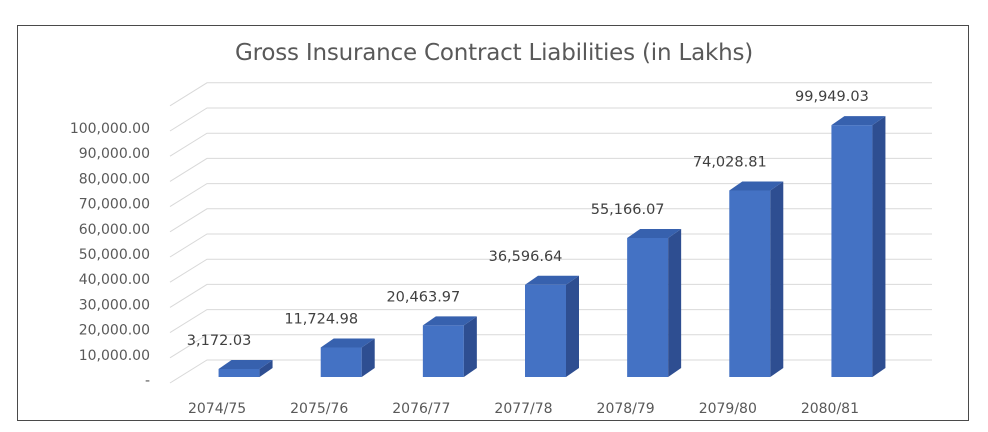  Describe the element at coordinates (114, 205) in the screenshot. I see `y-tick-label: 70,000.00` at that location.